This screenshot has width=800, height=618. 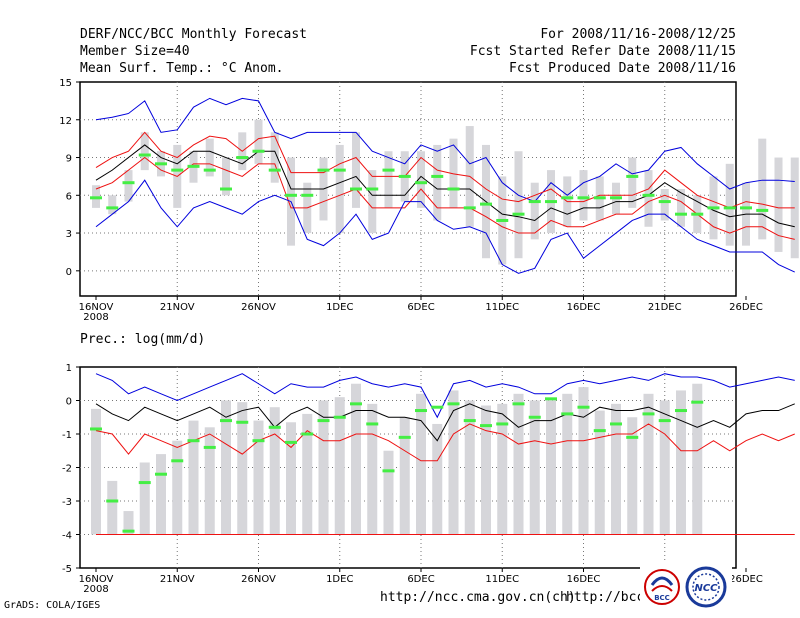 What do you see at coordinates (662, 598) in the screenshot?
I see `bcc-logo-text: BCC` at bounding box center [662, 598].